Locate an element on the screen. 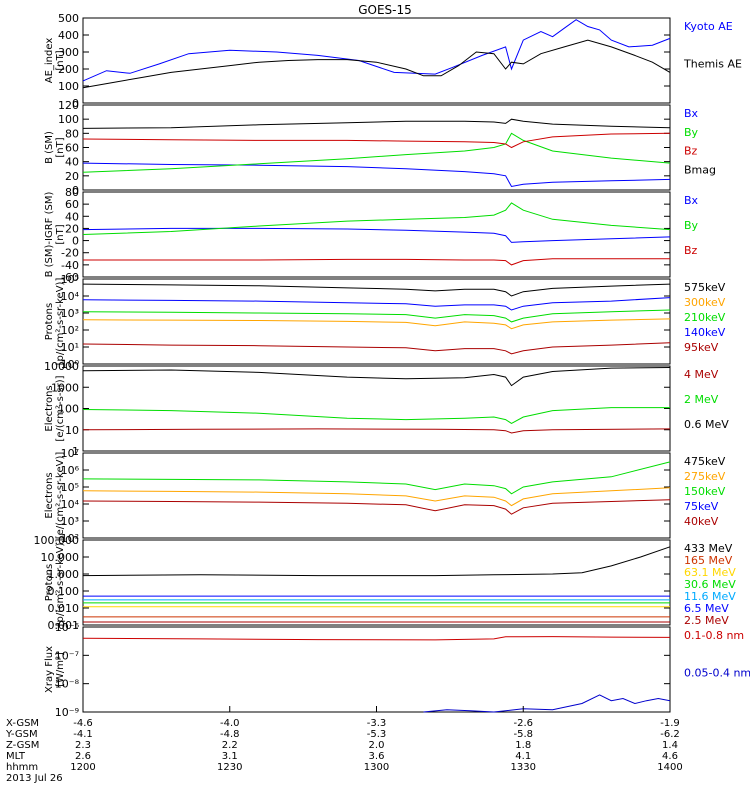 The height and width of the screenshot is (800, 750). legend-entry: 0.05-0.4 nm is located at coordinates (717, 673).